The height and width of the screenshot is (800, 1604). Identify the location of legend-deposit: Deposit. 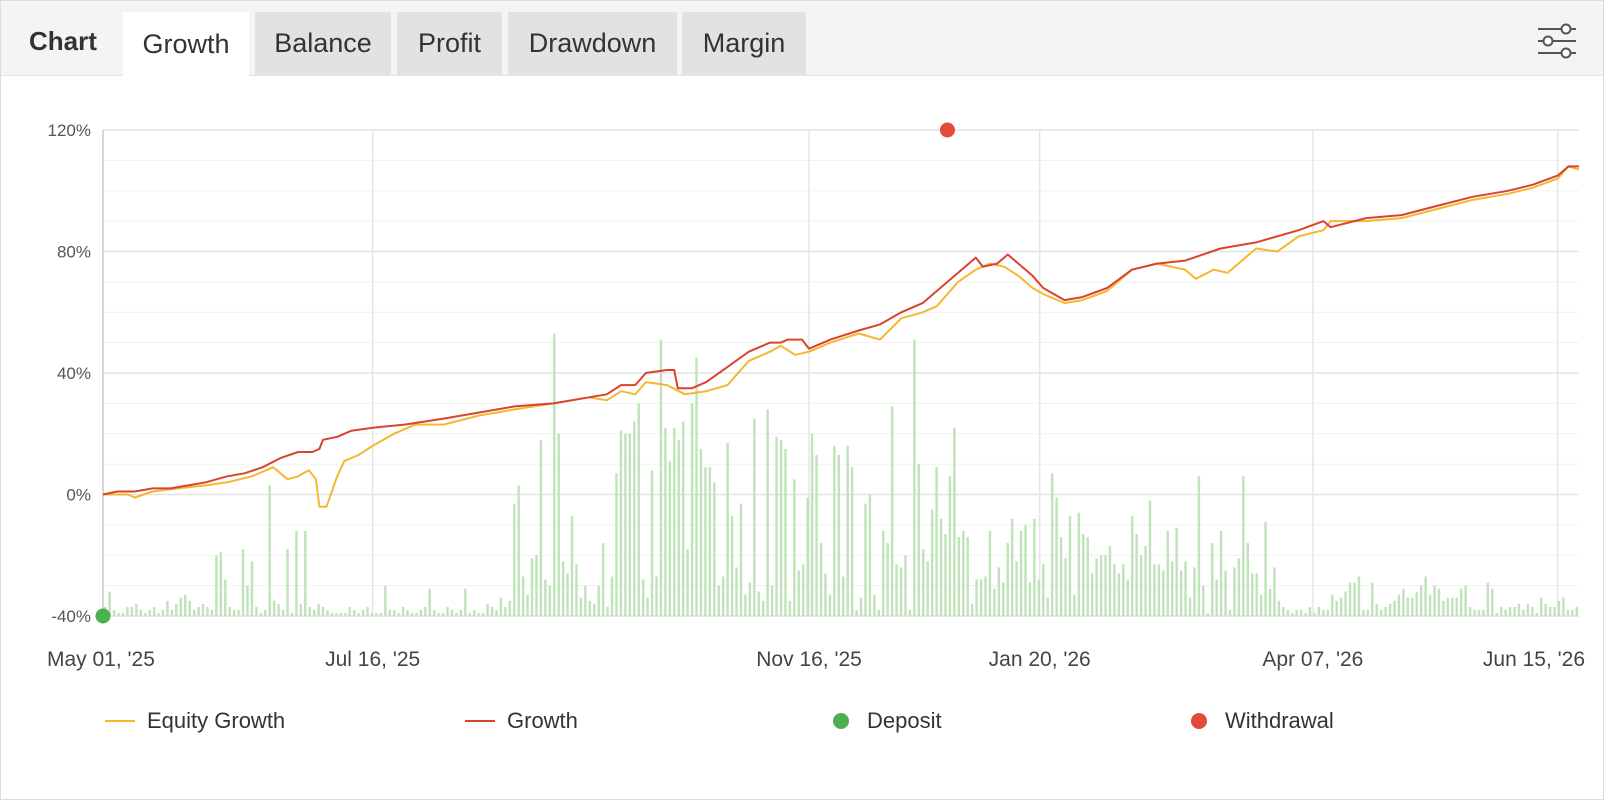
(887, 721).